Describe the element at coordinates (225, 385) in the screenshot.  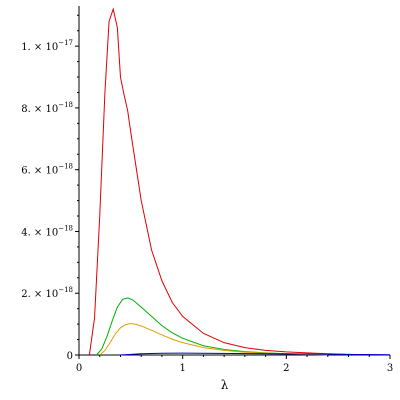
I see `x-axis-label: λ` at that location.